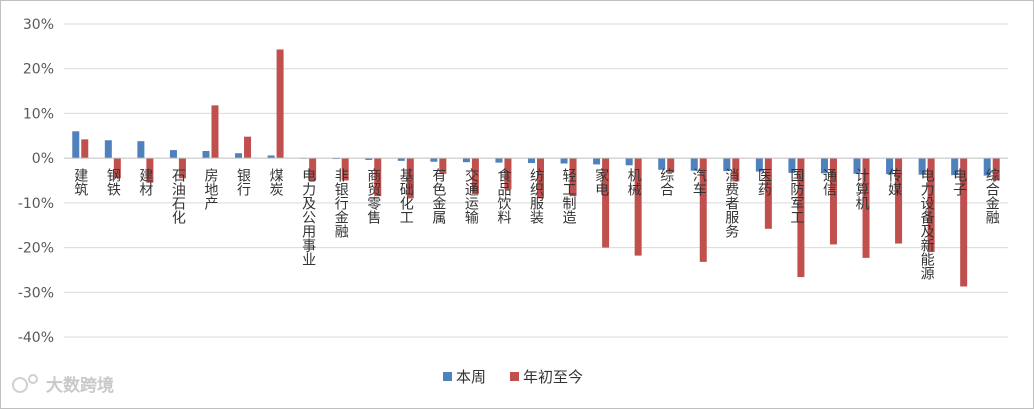 The width and height of the screenshot is (1034, 409). Describe the element at coordinates (36, 338) in the screenshot. I see `y-tick-label: -40%` at that location.